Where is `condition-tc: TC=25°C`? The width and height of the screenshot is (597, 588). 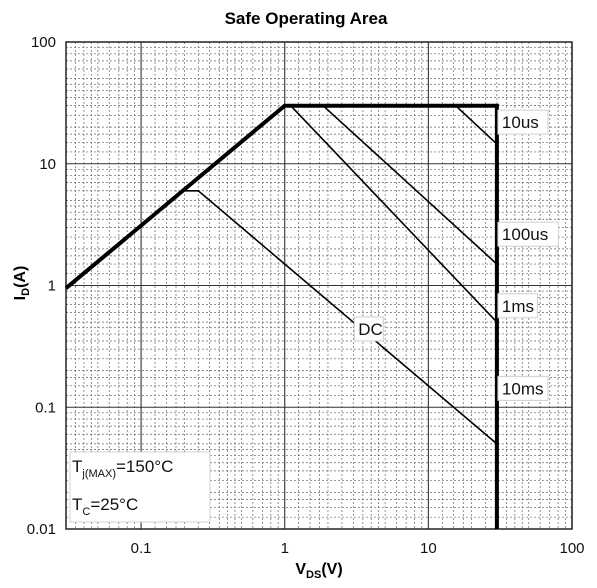 condition-tc: TC=25°C is located at coordinates (105, 506).